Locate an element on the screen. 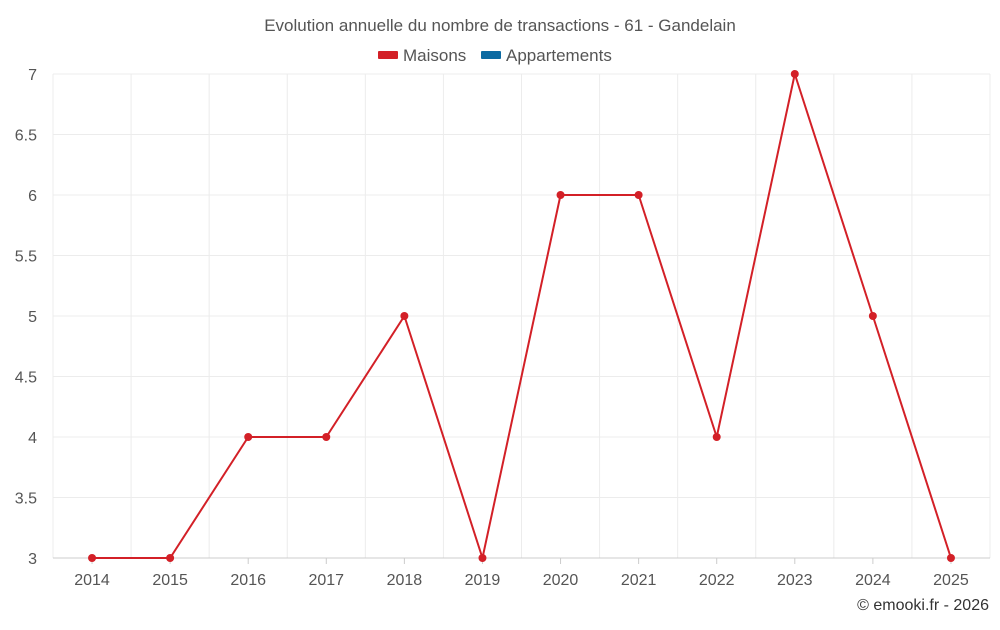  y-tick-label: 6 is located at coordinates (32, 196).